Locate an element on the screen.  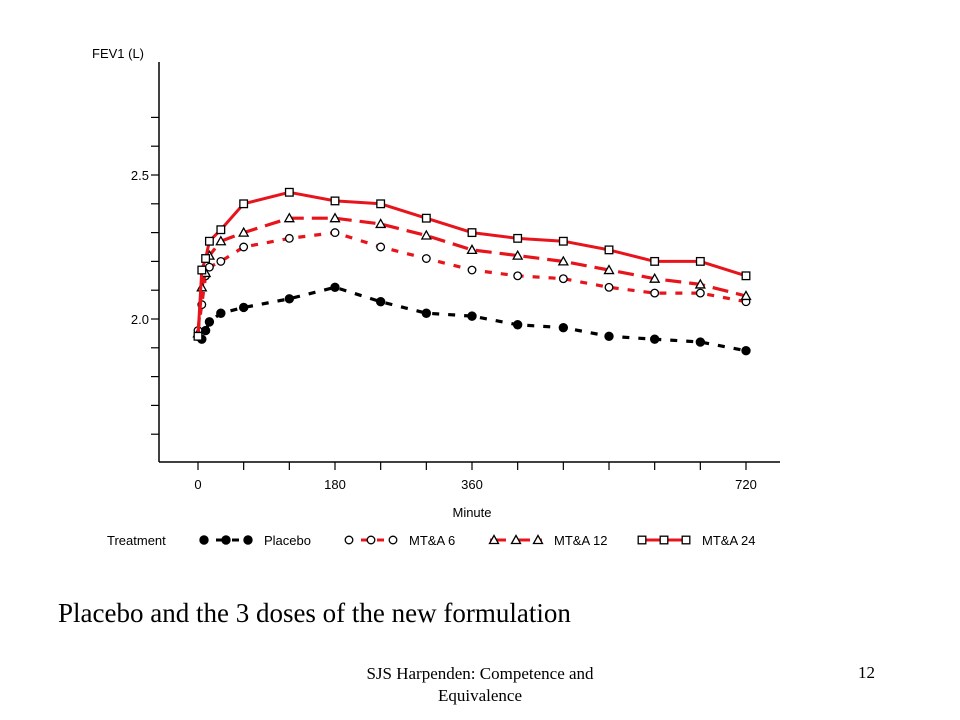
x-tick-label: 720 is located at coordinates (746, 484).